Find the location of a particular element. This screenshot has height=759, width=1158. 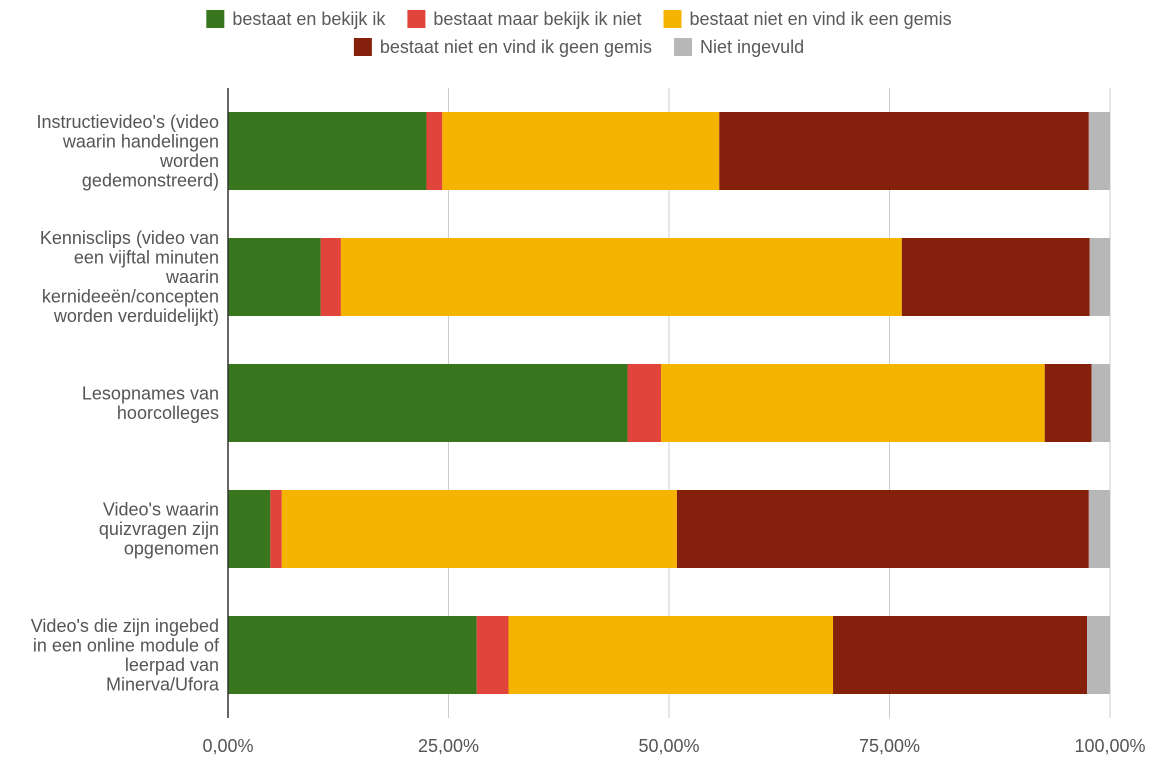

category-label: Video's waarin quizvragen zijn opgenomen is located at coordinates (159, 529).